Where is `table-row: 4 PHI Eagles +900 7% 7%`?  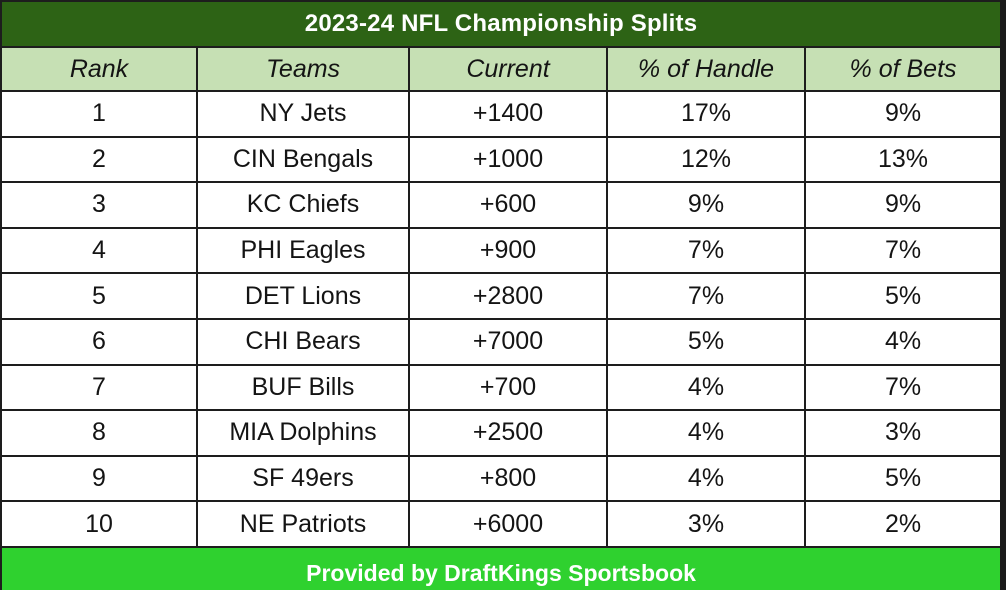 table-row: 4 PHI Eagles +900 7% 7% is located at coordinates (500, 250).